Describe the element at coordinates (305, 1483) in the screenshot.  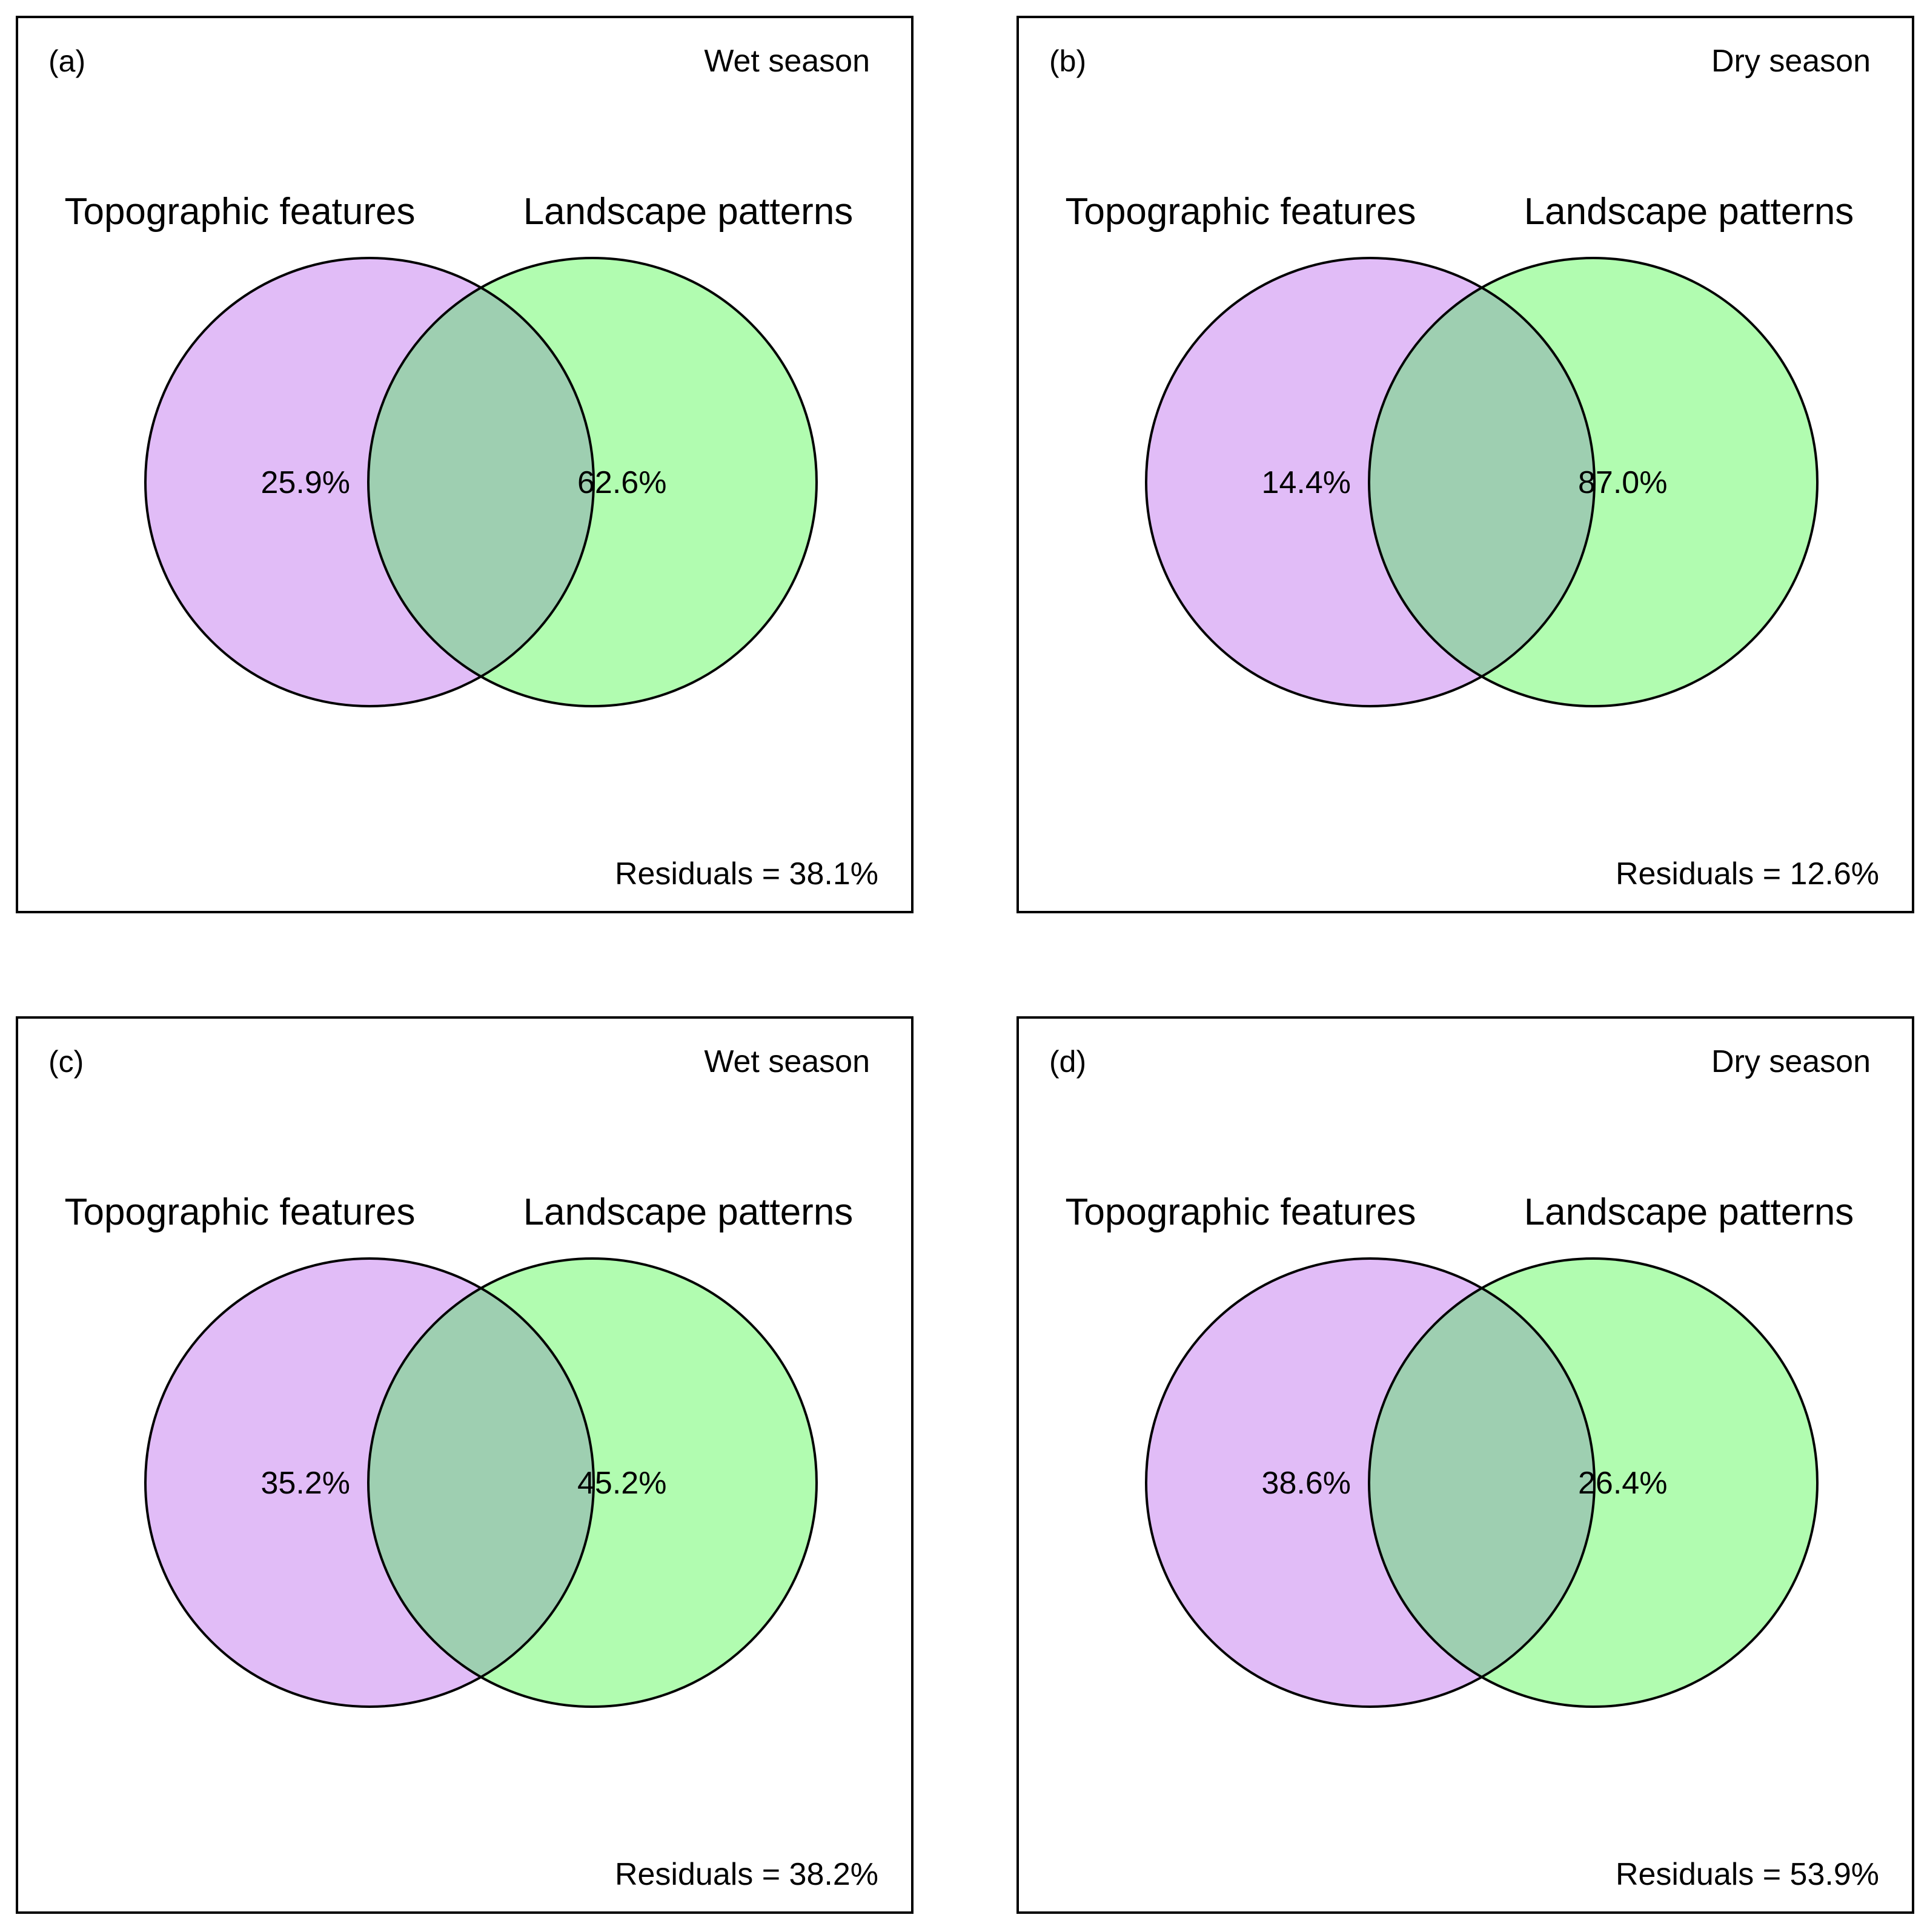
I see `topographic-value: 35.2%` at that location.